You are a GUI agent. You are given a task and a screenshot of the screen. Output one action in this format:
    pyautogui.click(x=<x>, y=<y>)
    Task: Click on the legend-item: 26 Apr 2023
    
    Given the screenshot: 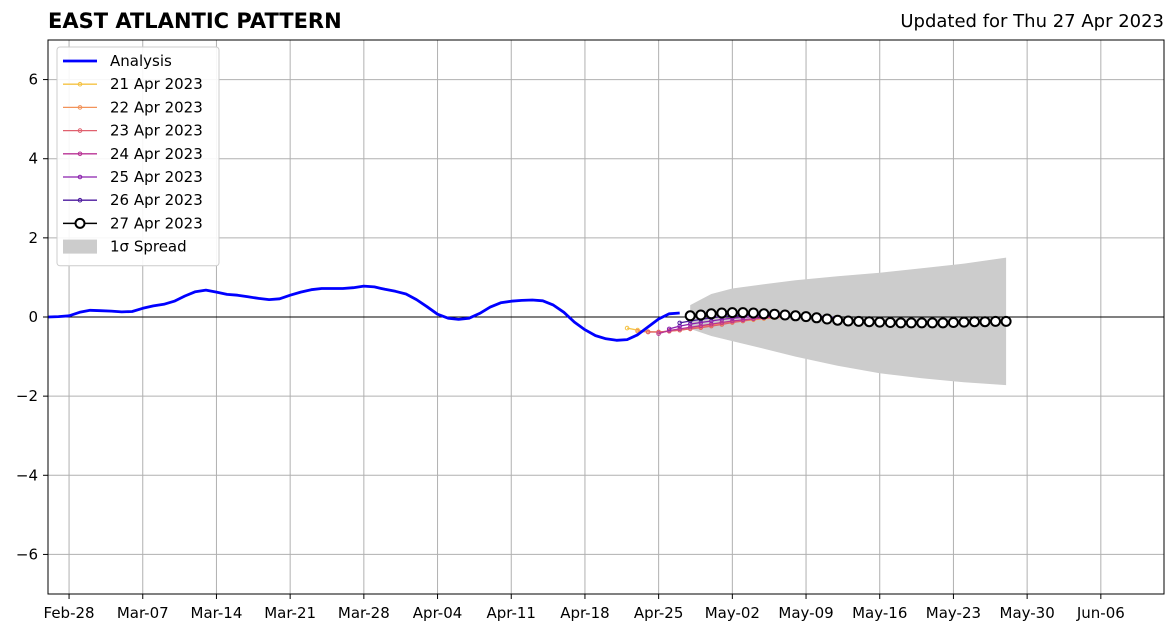 What is the action you would take?
    pyautogui.click(x=133, y=200)
    